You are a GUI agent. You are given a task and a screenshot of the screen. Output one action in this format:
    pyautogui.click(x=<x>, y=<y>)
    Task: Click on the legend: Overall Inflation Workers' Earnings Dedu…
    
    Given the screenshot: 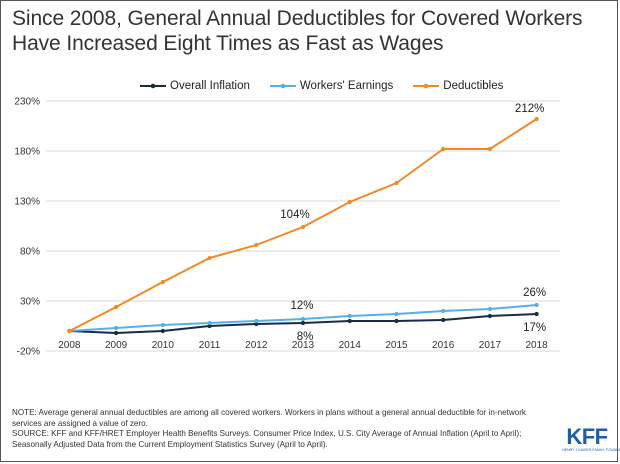 What is the action you would take?
    pyautogui.click(x=321, y=86)
    